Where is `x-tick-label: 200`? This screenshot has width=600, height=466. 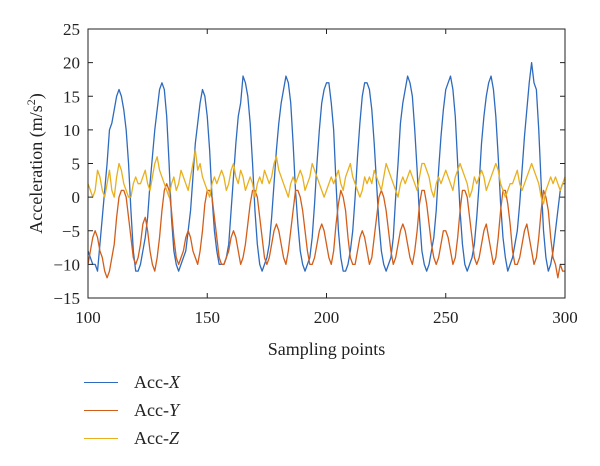
x-tick-label: 200 is located at coordinates (327, 317).